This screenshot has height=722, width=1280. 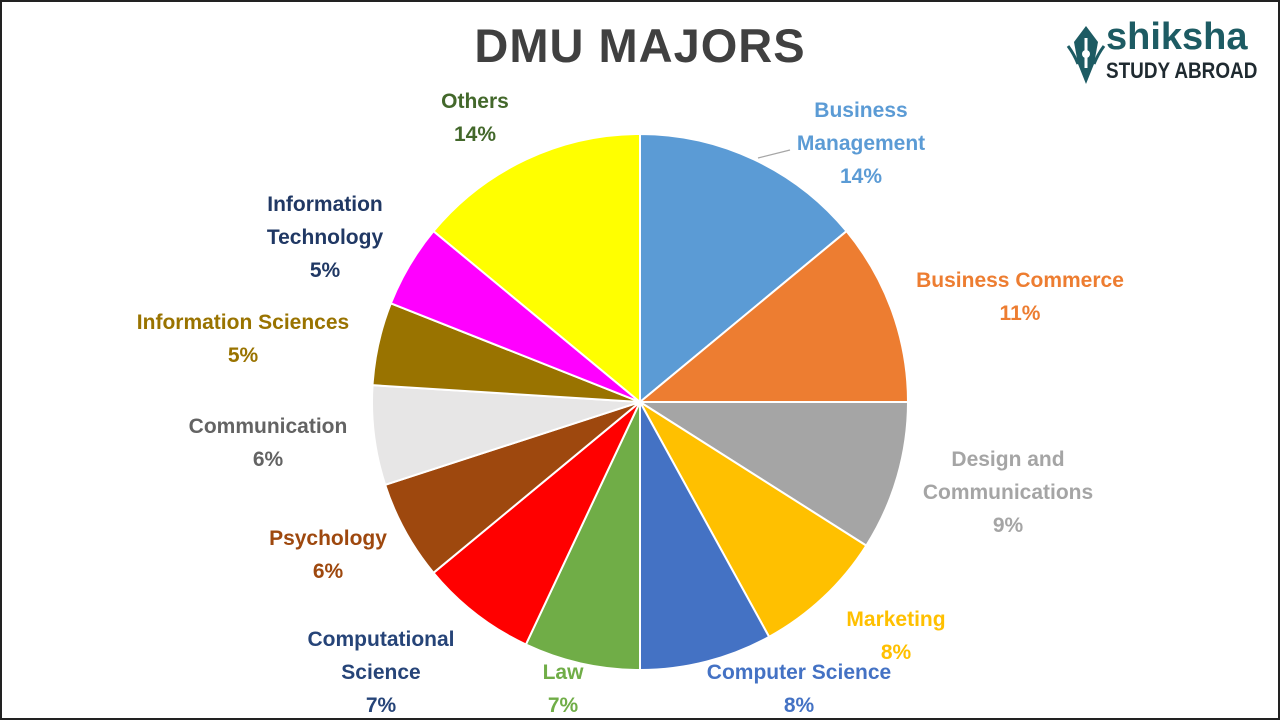 I want to click on shiksha-logo: shiksha STUDY ABROAD, so click(x=1166, y=52).